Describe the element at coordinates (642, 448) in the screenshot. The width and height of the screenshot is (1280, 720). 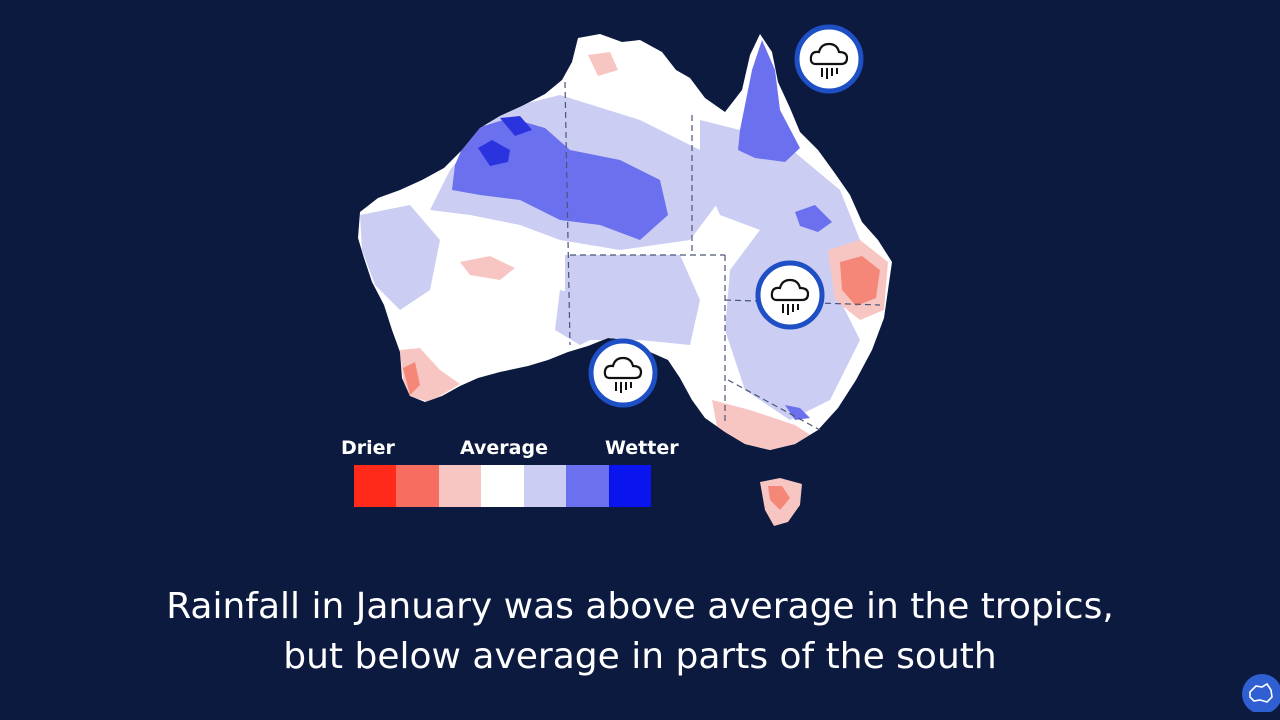
I see `legend-wetter-label: Wetter` at that location.